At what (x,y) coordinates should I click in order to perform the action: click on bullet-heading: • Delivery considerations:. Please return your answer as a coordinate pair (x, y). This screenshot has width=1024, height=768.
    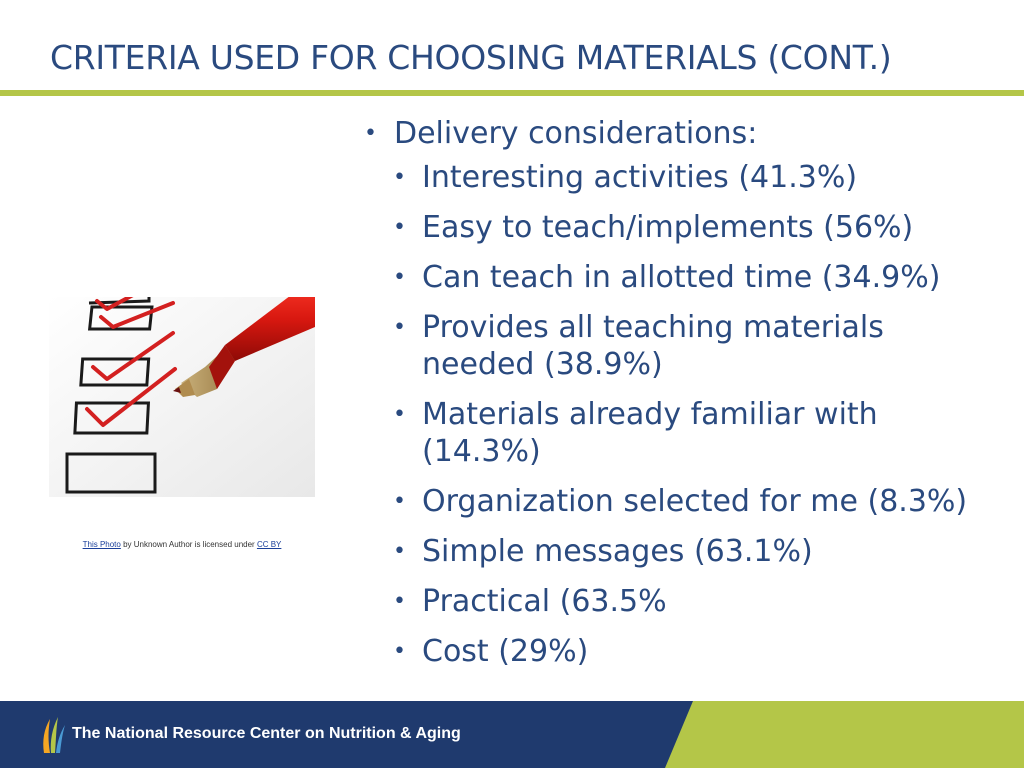
    Looking at the image, I should click on (684, 133).